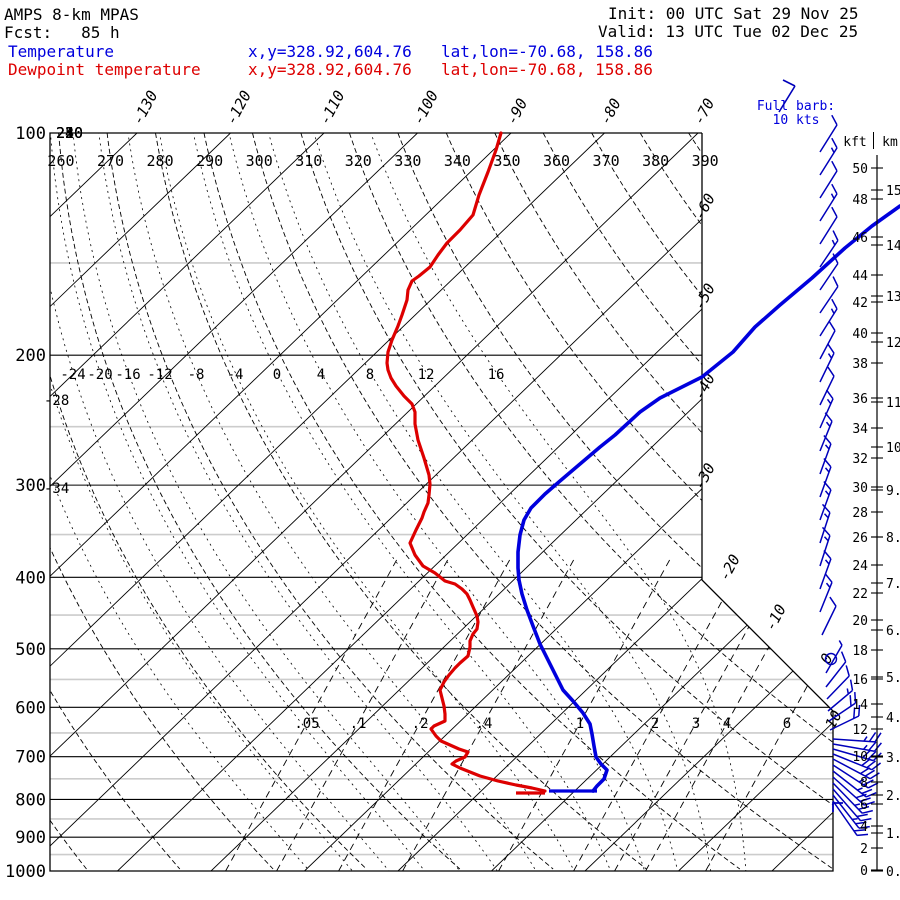 The height and width of the screenshot is (900, 900). I want to click on theta-label-left: 220, so click(69, 133).